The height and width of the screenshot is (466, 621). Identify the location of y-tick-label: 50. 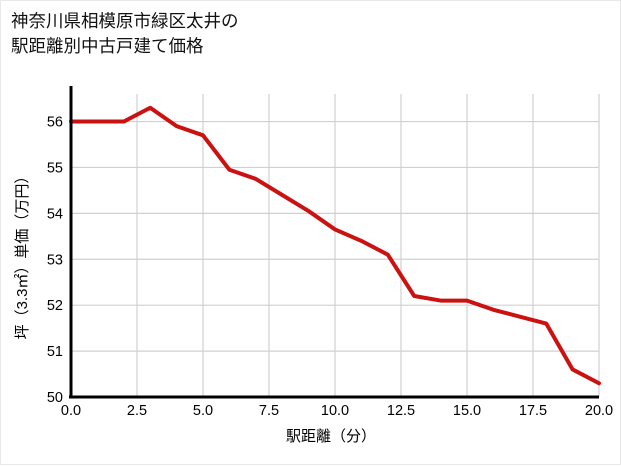
(55, 398).